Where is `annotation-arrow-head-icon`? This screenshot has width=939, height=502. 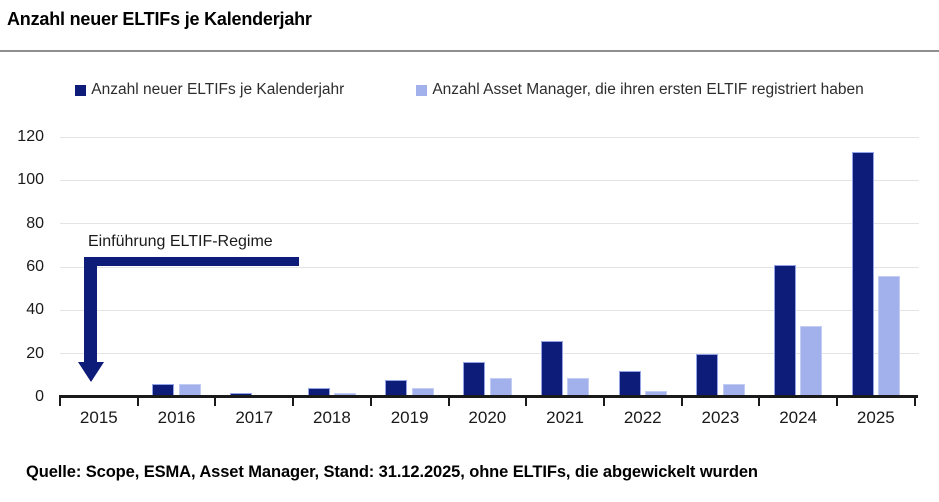
annotation-arrow-head-icon is located at coordinates (90, 372).